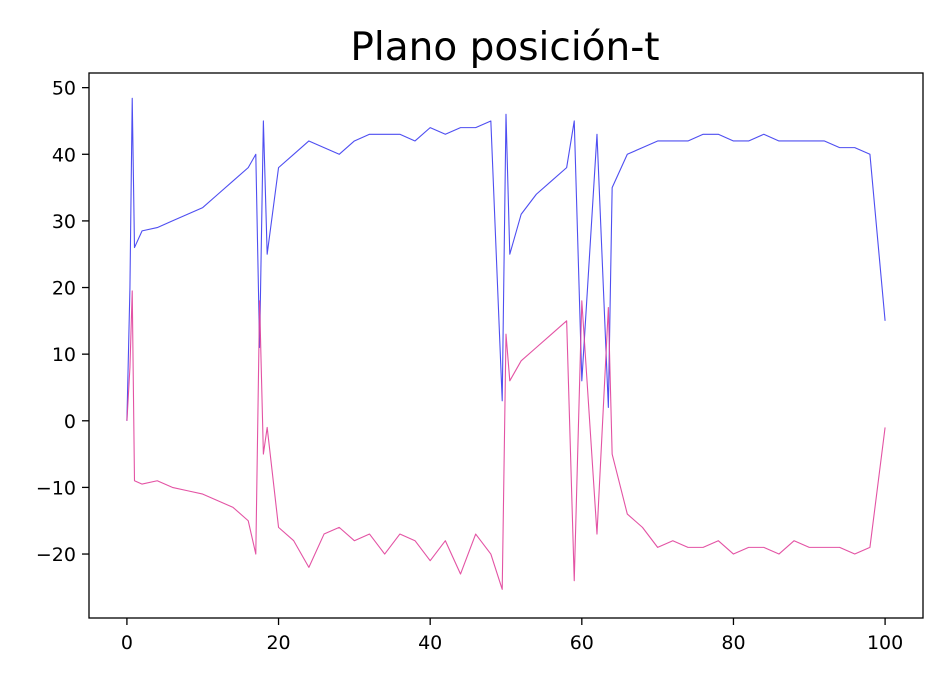 The image size is (946, 676). I want to click on chart-title: Plano posición-t, so click(504, 47).